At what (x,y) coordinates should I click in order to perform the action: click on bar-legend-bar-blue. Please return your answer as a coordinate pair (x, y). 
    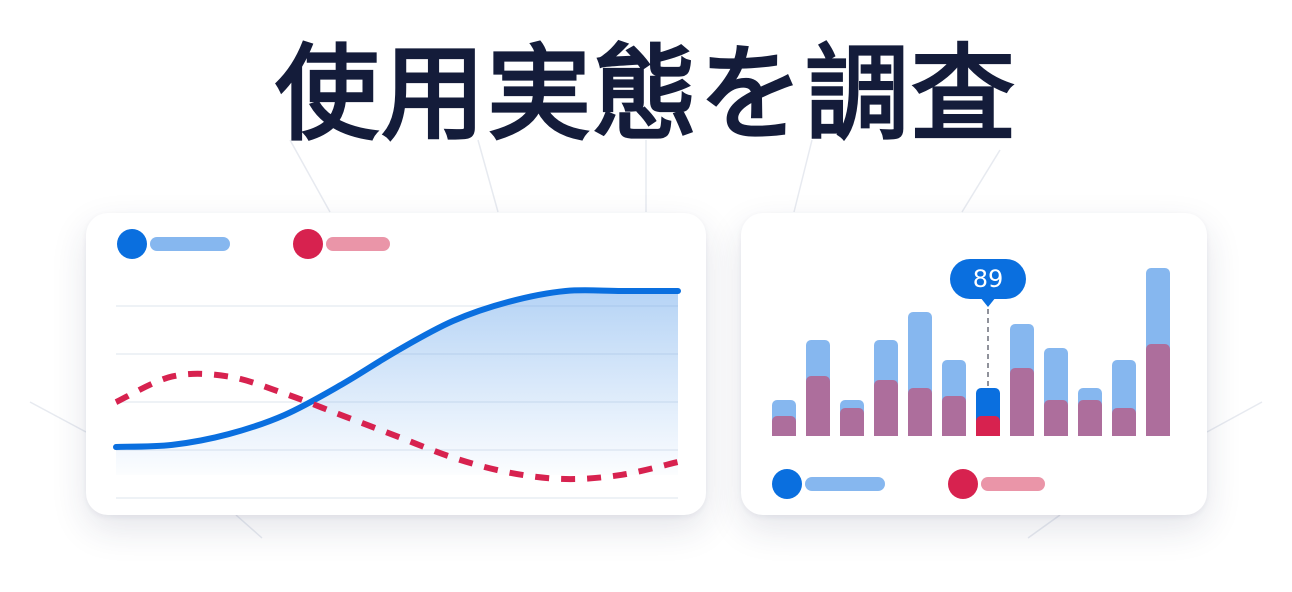
    Looking at the image, I should click on (845, 484).